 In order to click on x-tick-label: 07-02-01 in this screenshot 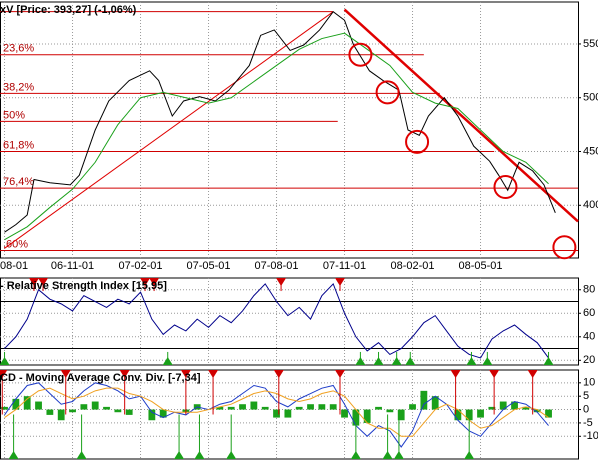, I will do `click(141, 266)`.